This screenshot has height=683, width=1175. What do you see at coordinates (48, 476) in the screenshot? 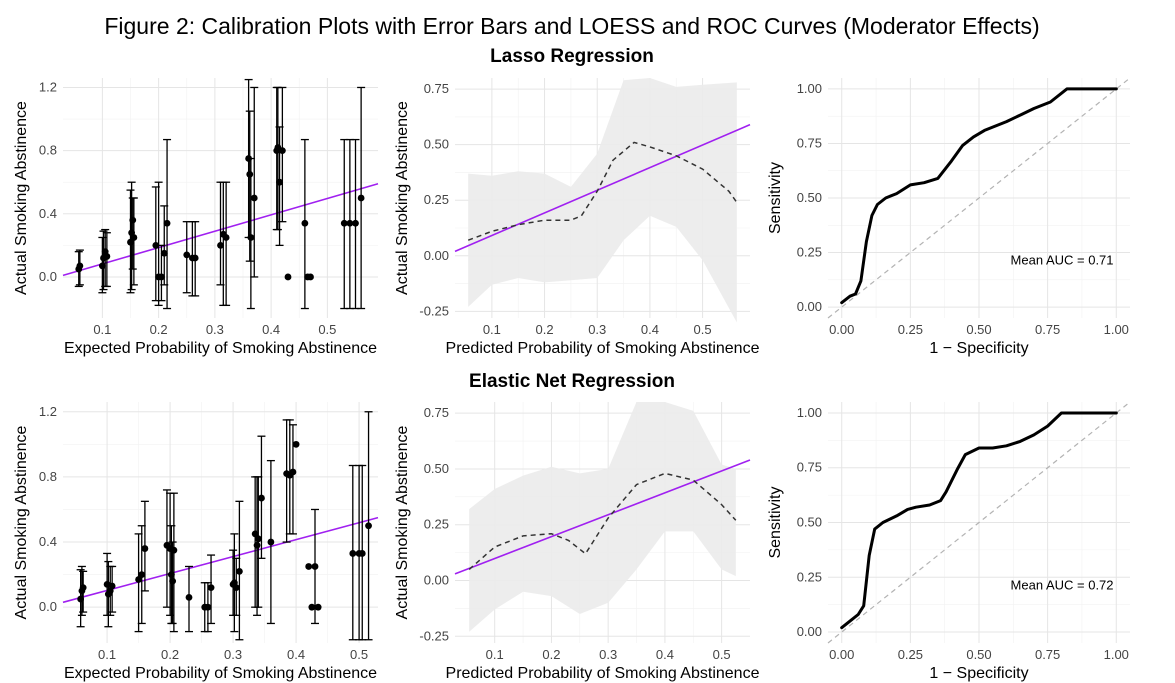
I see `y-tick-label: 0.8` at bounding box center [48, 476].